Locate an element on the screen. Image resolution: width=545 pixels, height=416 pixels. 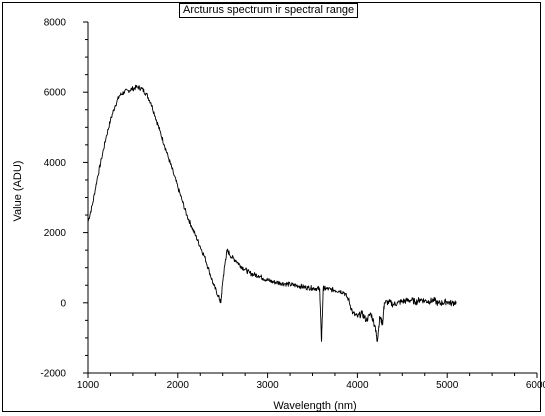
x-tick-label: 6000 is located at coordinates (535, 385).